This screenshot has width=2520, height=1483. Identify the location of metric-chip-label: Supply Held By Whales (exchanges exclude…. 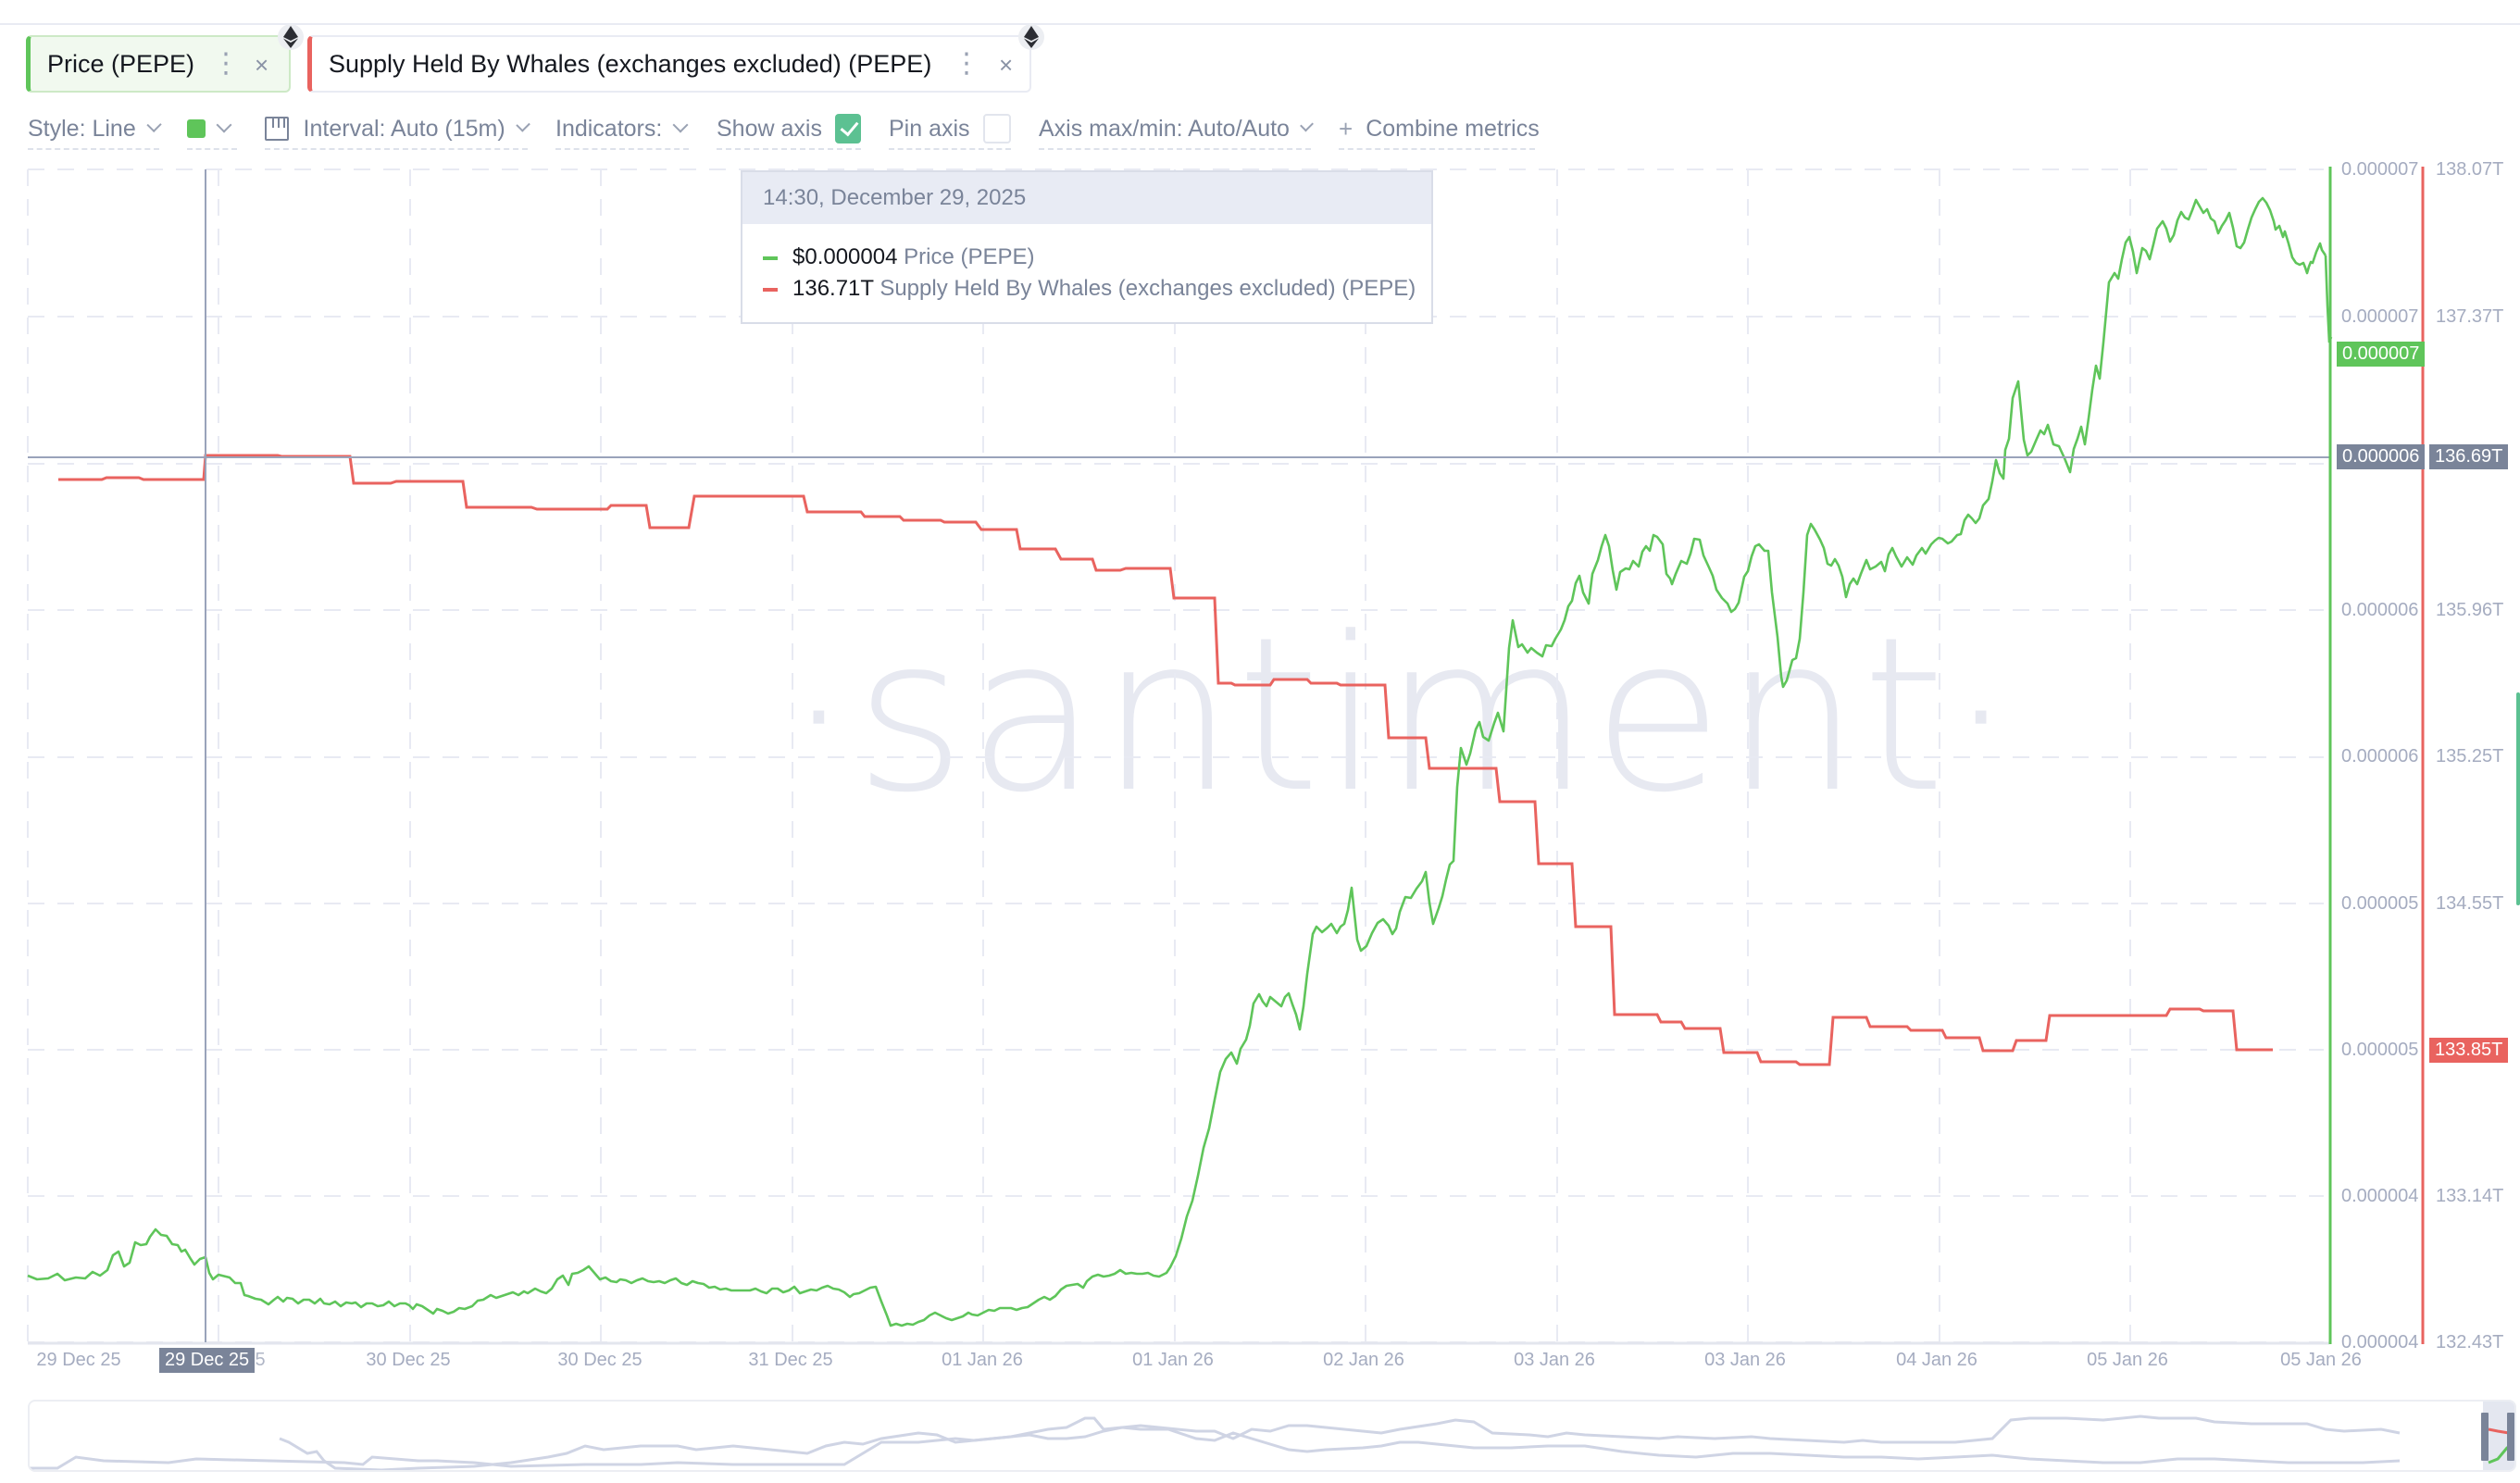
(630, 64).